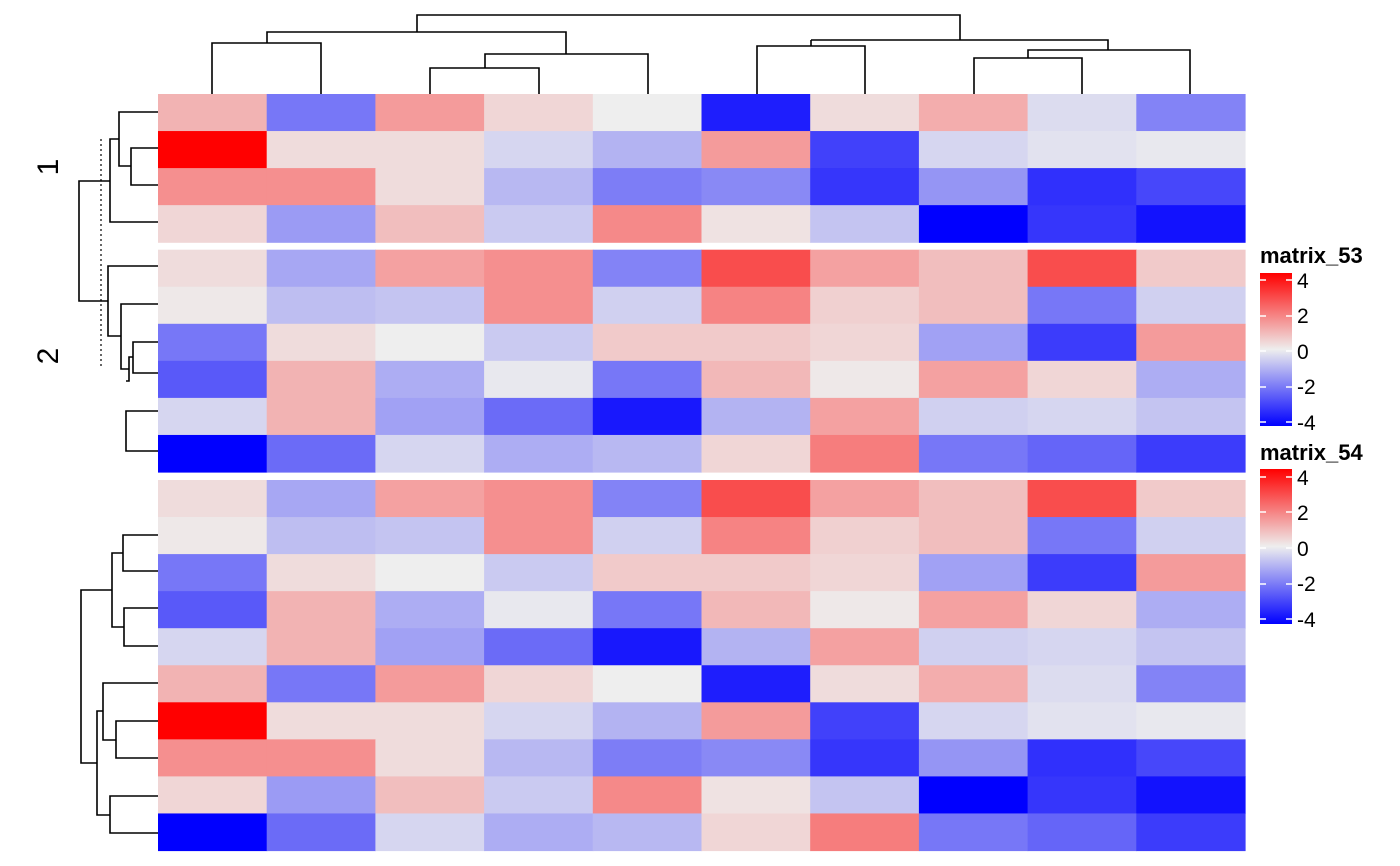 The width and height of the screenshot is (1400, 866). Describe the element at coordinates (1306, 620) in the screenshot. I see `legend-tick: -4` at that location.